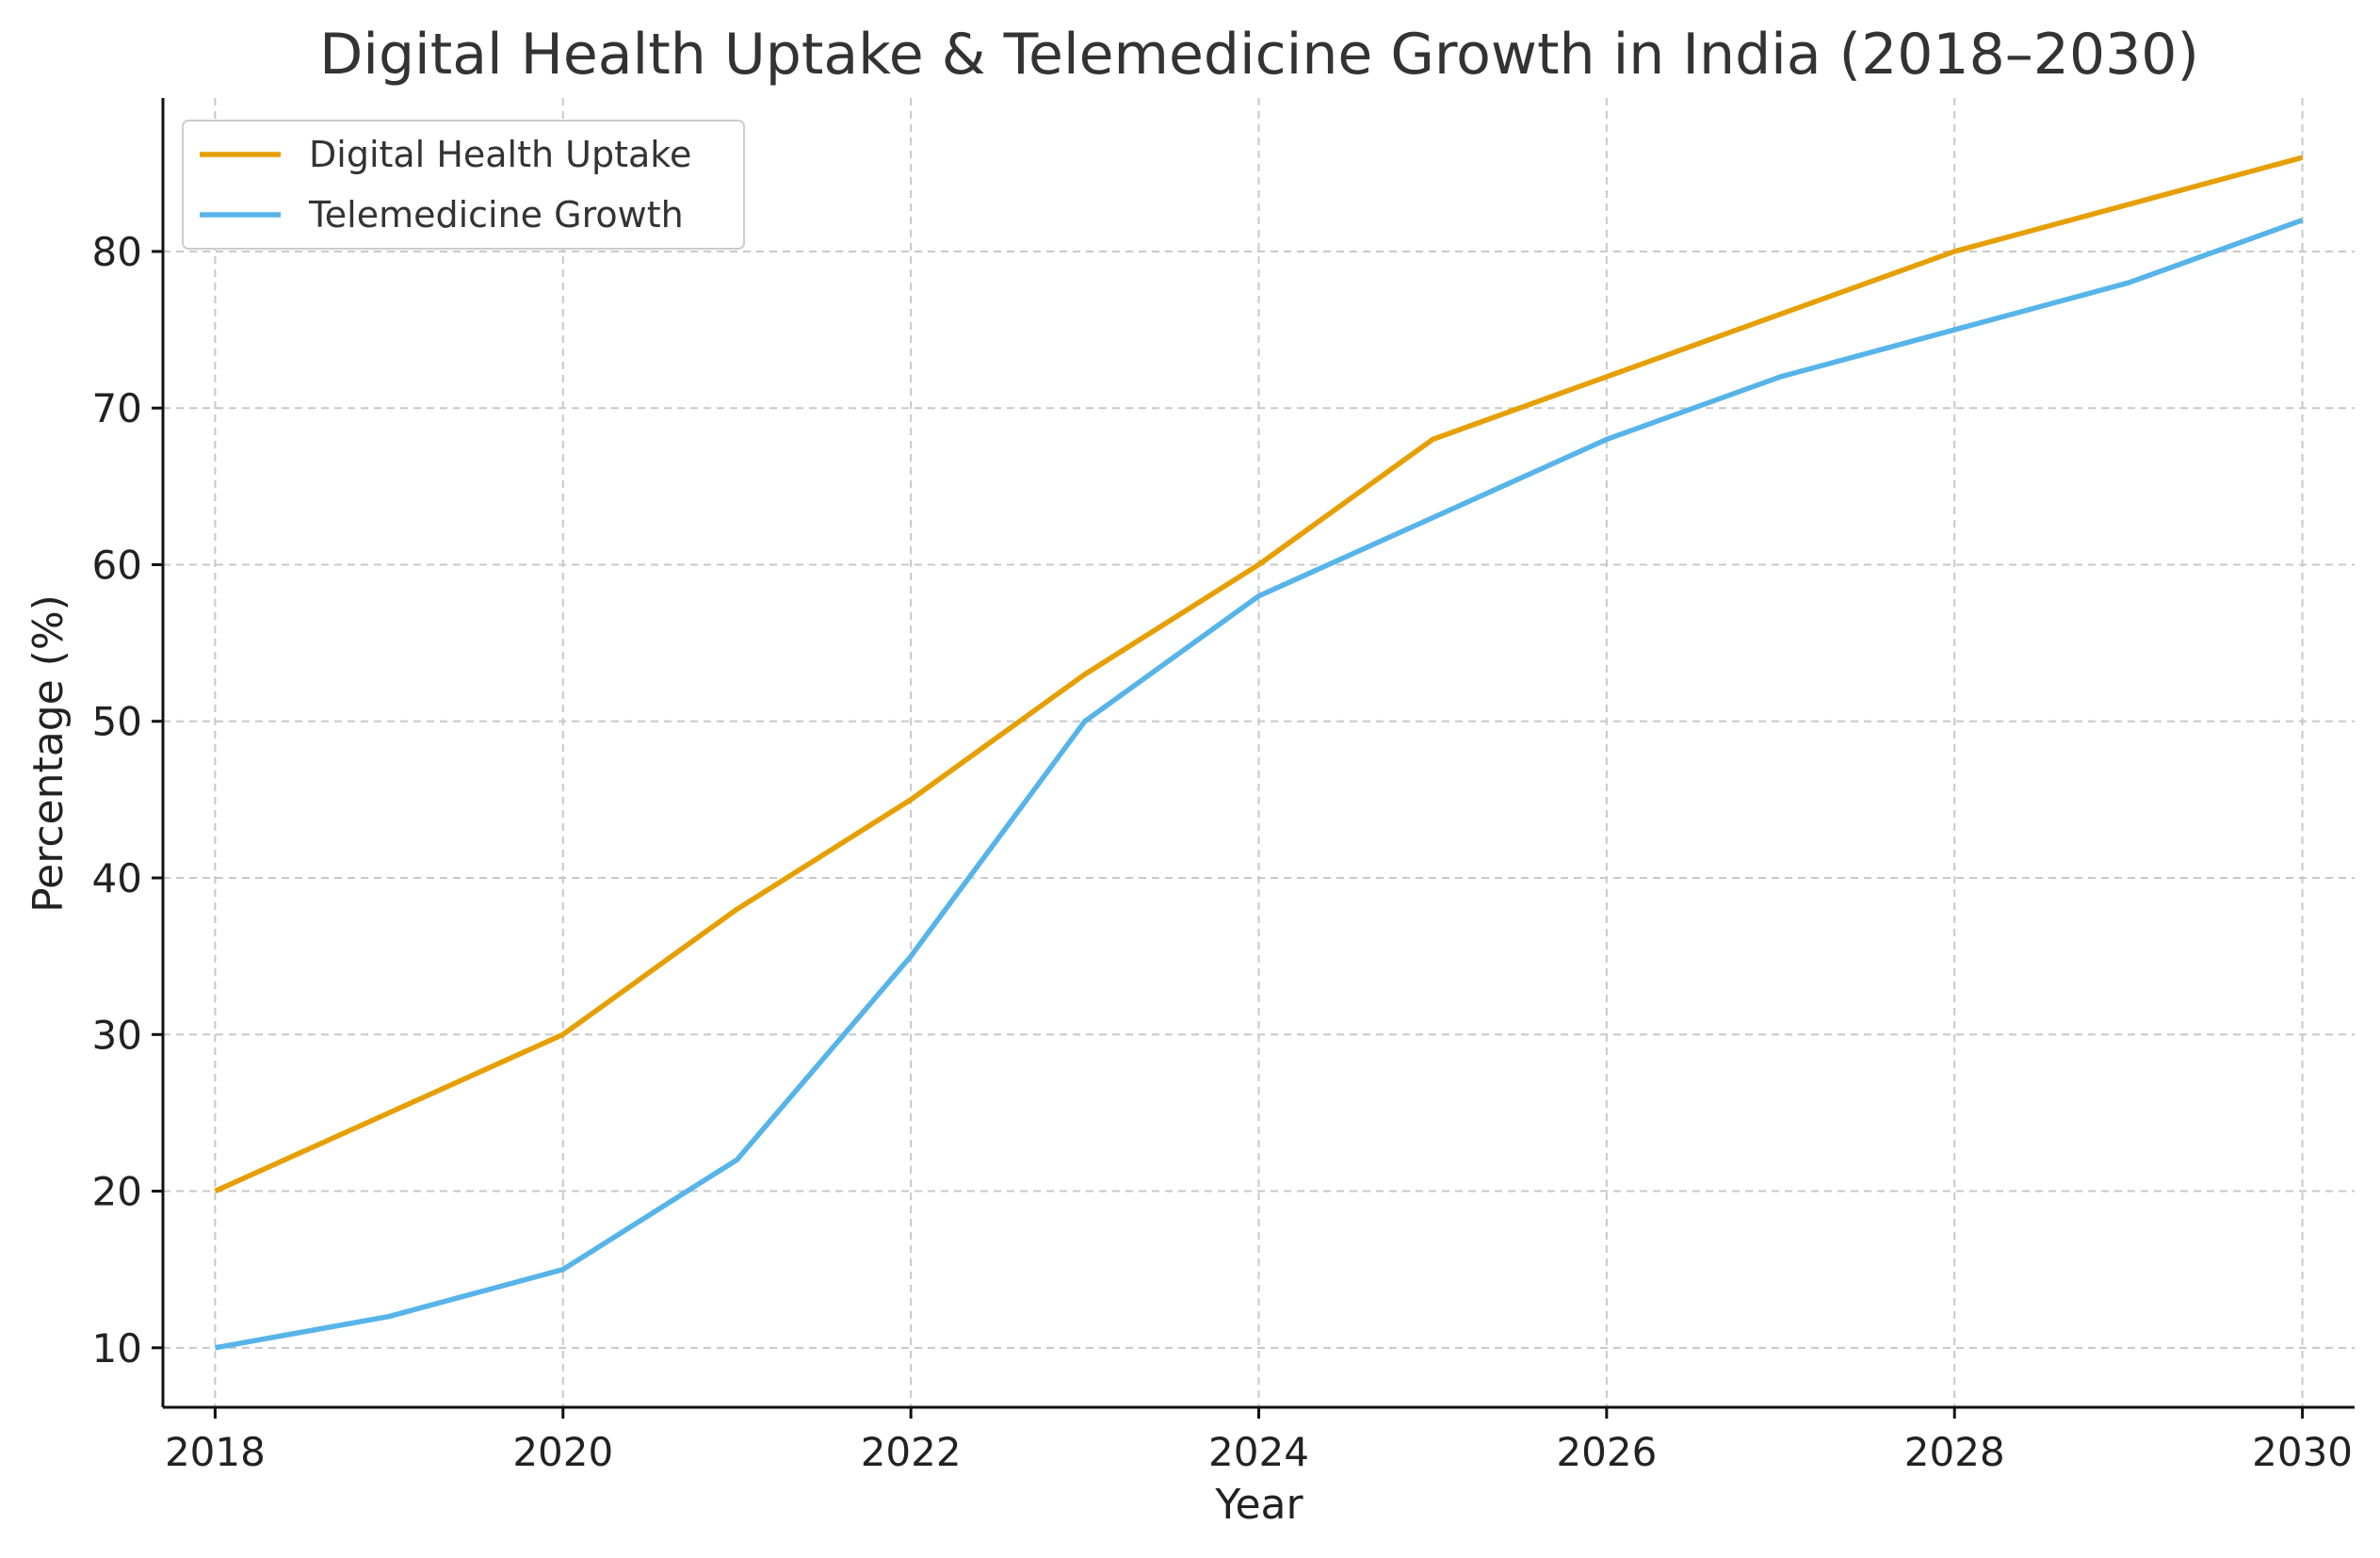 The image size is (2380, 1558). I want to click on y-tick-label-50: 50, so click(117, 722).